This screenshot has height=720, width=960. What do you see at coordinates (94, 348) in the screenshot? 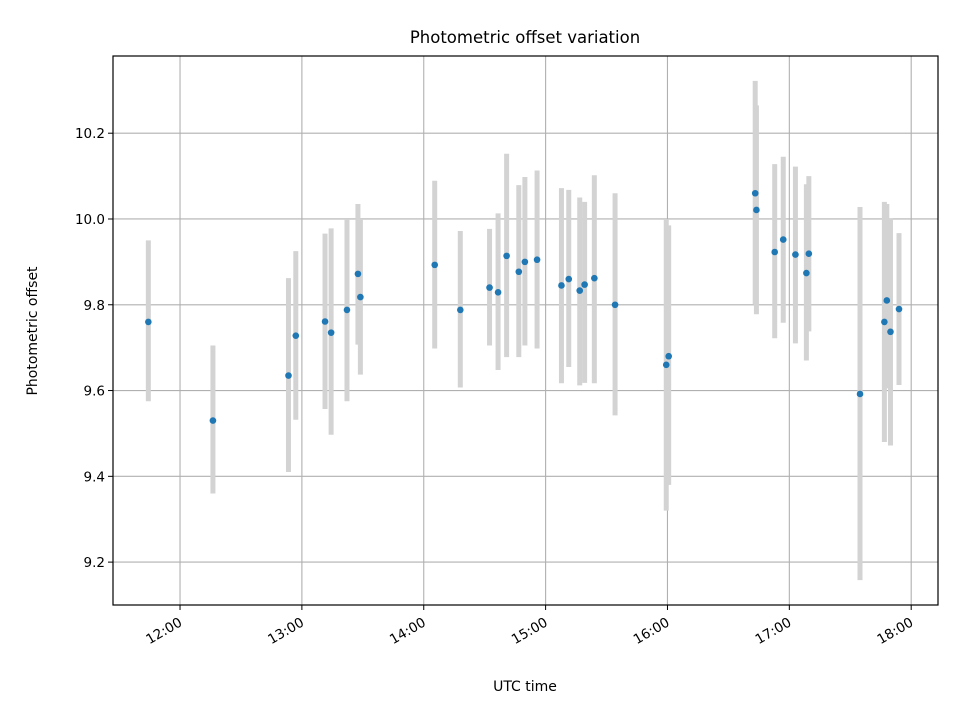
I see `y-axis-ticks: 9.2 9.4 9.6 9.8 10.0 10.2` at bounding box center [94, 348].